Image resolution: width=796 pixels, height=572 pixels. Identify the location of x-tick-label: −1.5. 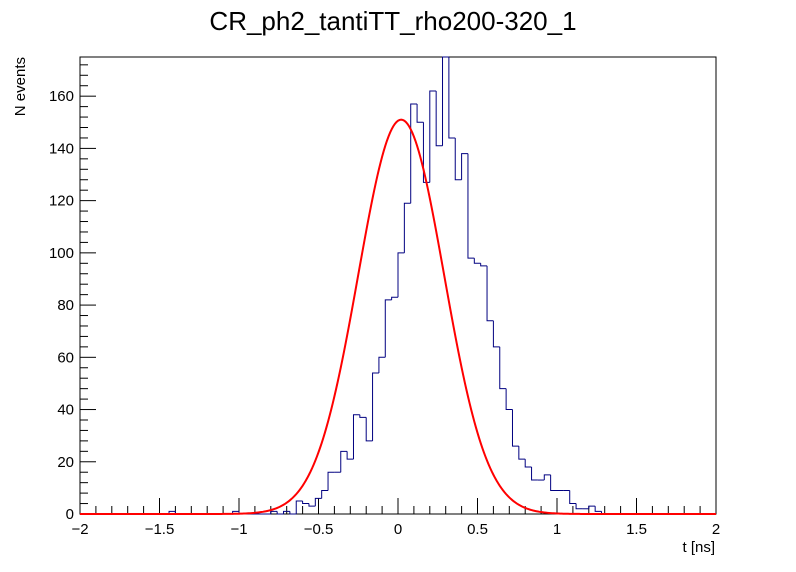
(160, 529).